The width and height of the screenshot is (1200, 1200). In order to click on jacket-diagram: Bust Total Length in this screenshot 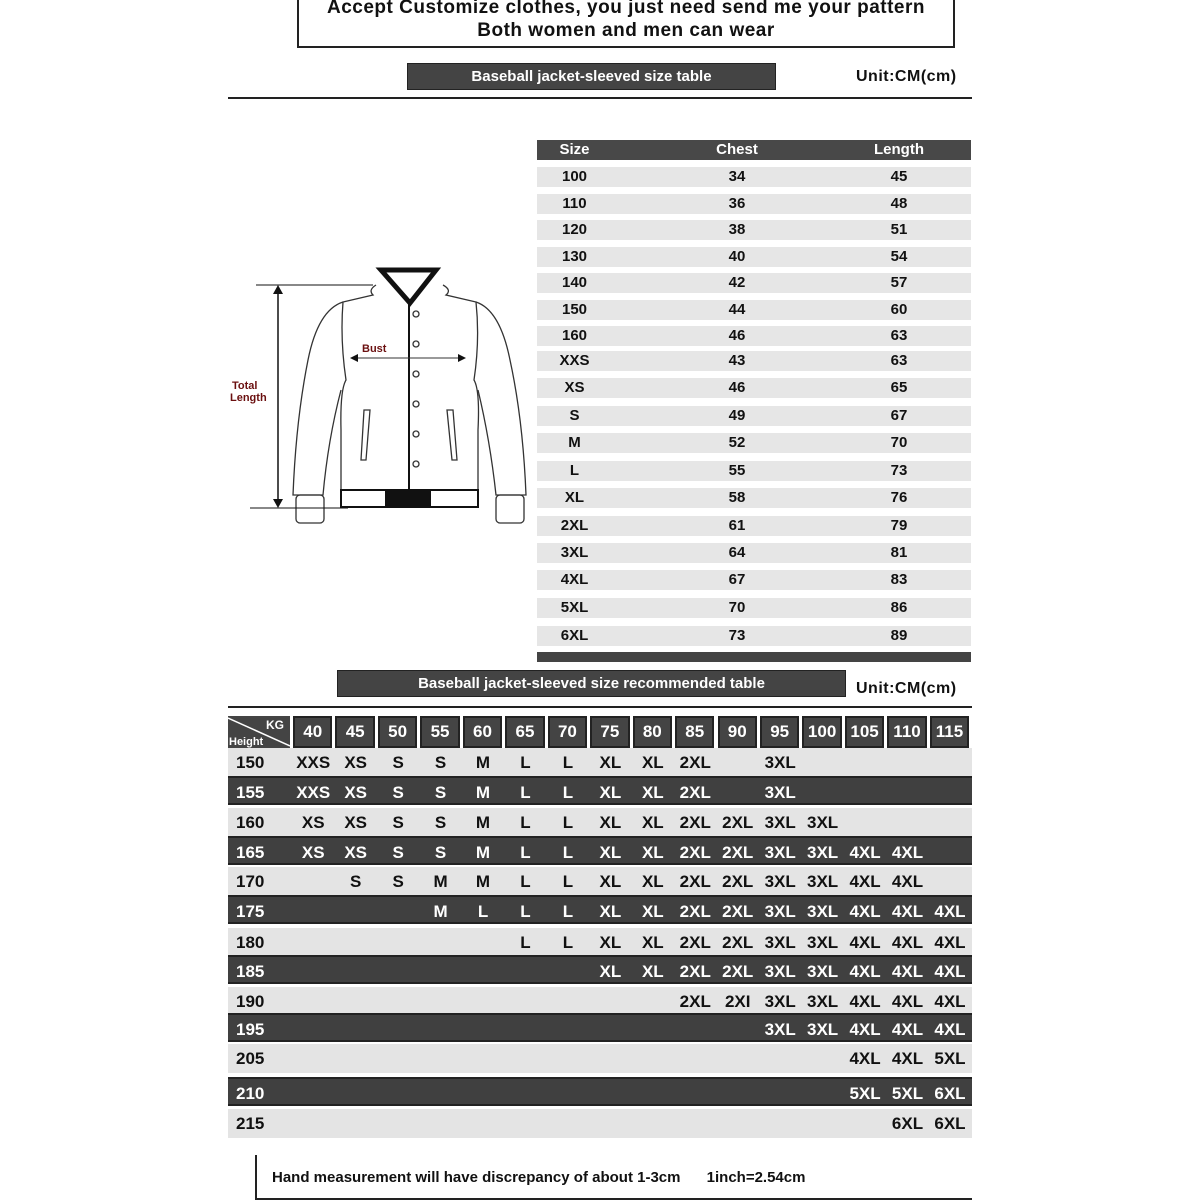, I will do `click(378, 395)`.